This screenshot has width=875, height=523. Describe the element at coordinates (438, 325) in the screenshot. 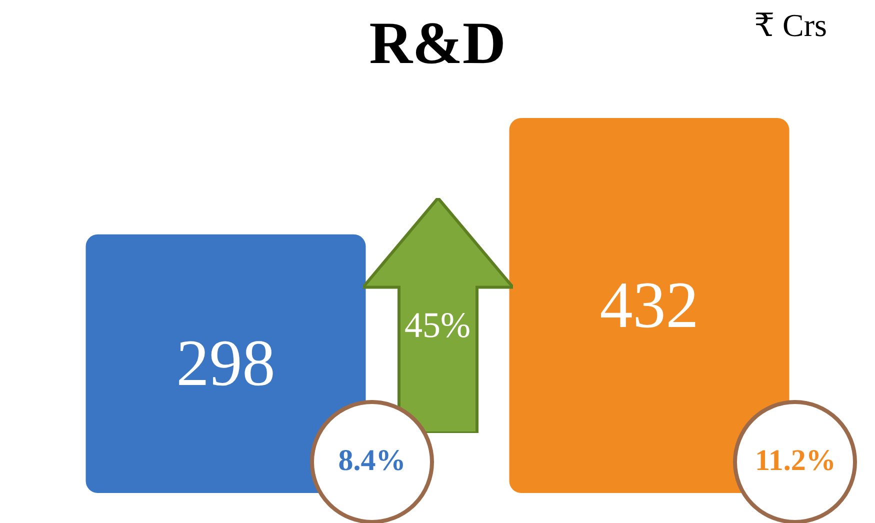

I see `annotation: 45%` at that location.